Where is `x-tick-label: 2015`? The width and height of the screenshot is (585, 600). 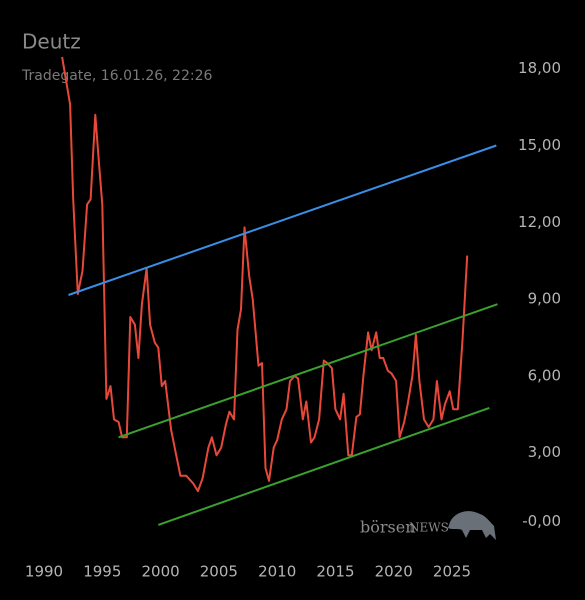 x-tick-label: 2015 is located at coordinates (335, 572).